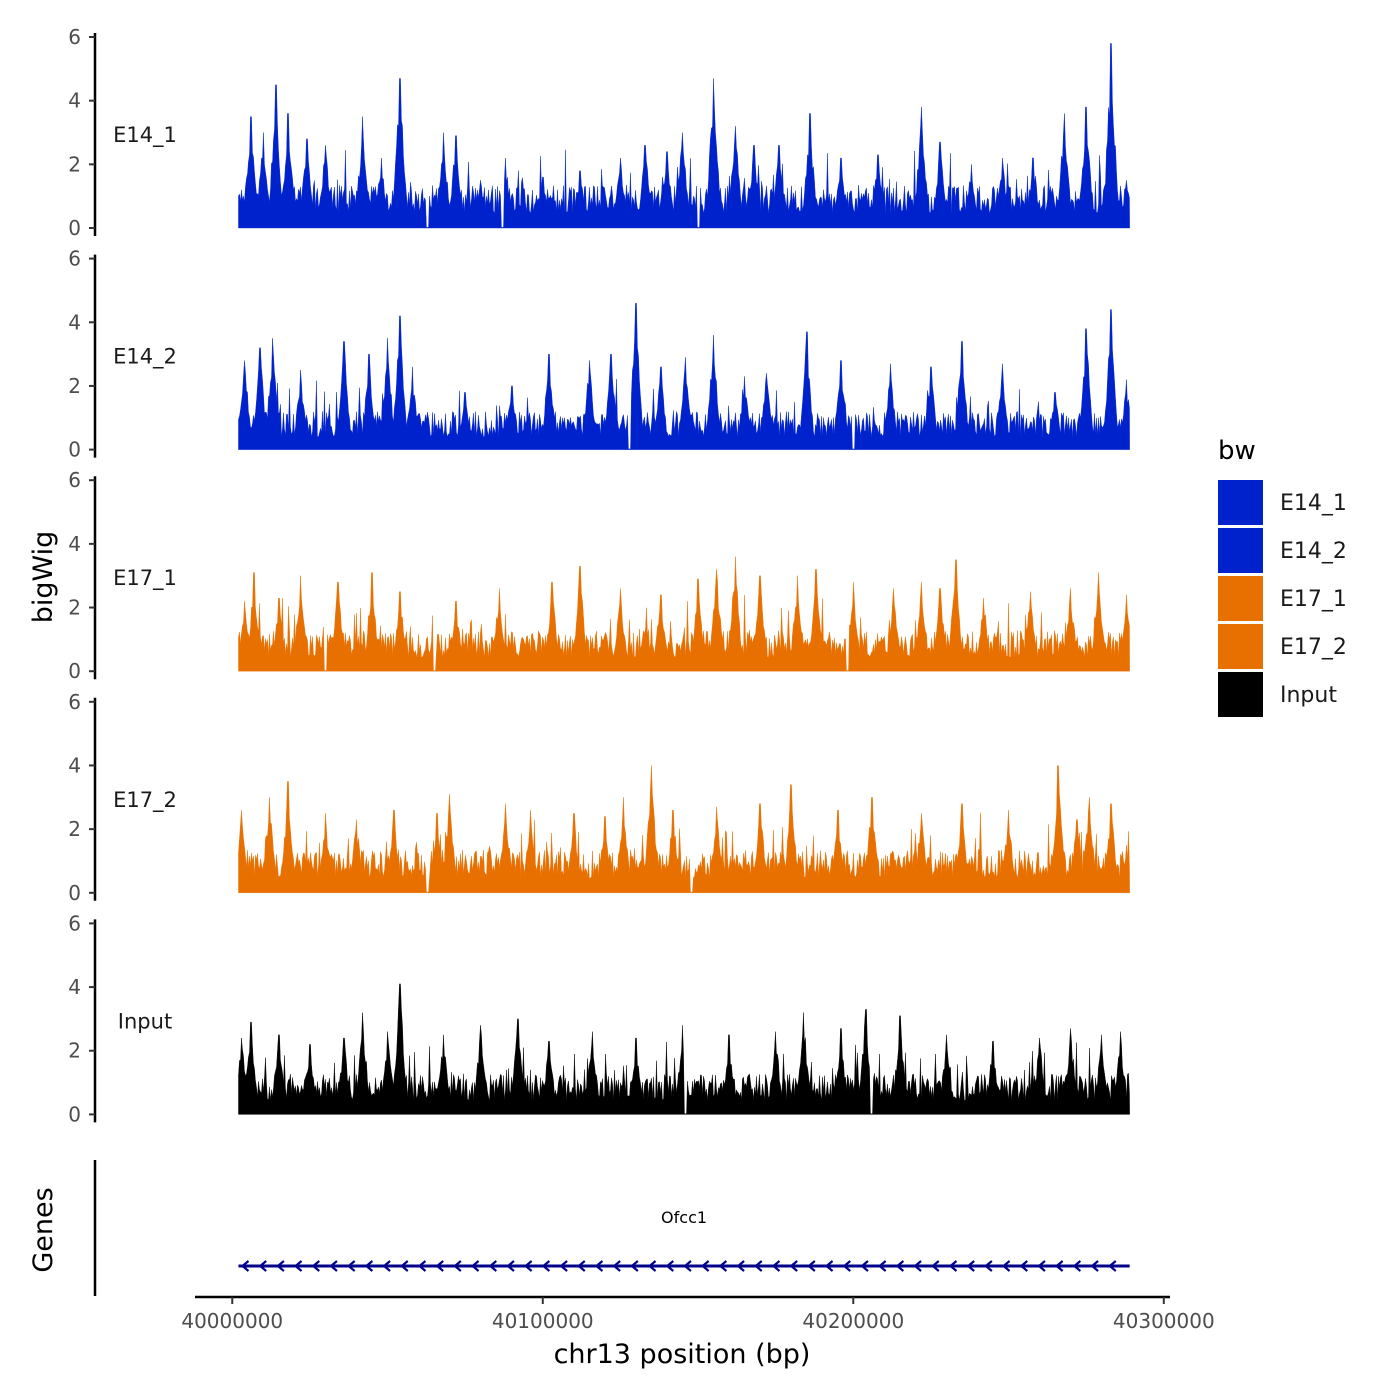  Describe the element at coordinates (1313, 599) in the screenshot. I see `legend-label: E17_1` at that location.